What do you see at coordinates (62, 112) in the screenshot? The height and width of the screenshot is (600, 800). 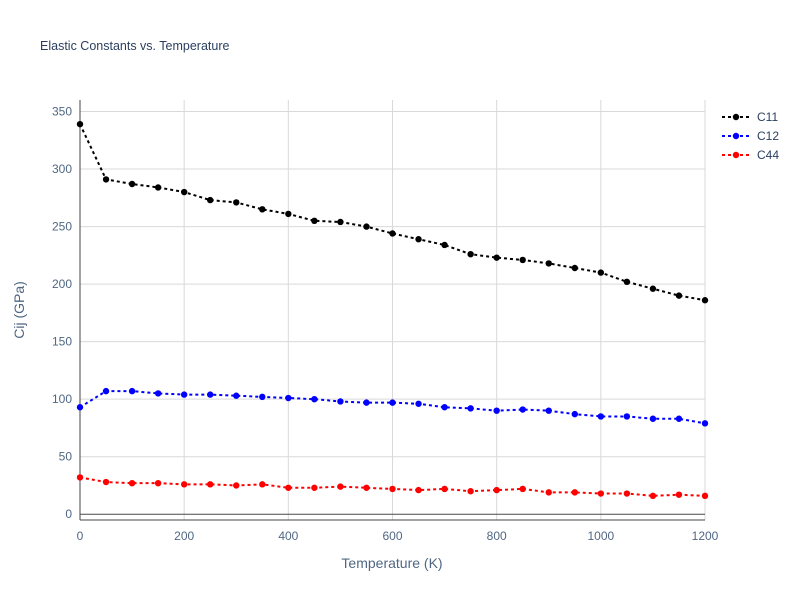 I see `y-tick-label: 350` at bounding box center [62, 112].